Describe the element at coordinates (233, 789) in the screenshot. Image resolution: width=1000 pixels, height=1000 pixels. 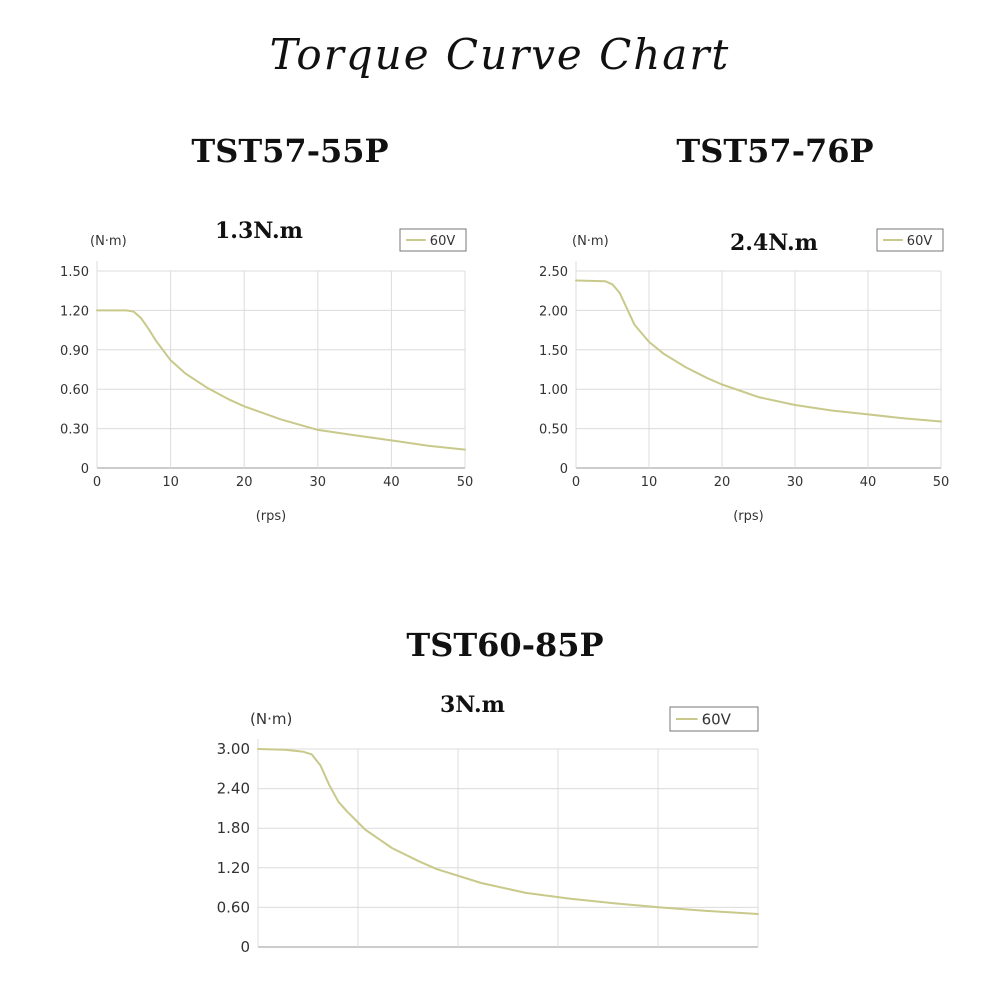
I see `y-tick-label: 2.40` at that location.